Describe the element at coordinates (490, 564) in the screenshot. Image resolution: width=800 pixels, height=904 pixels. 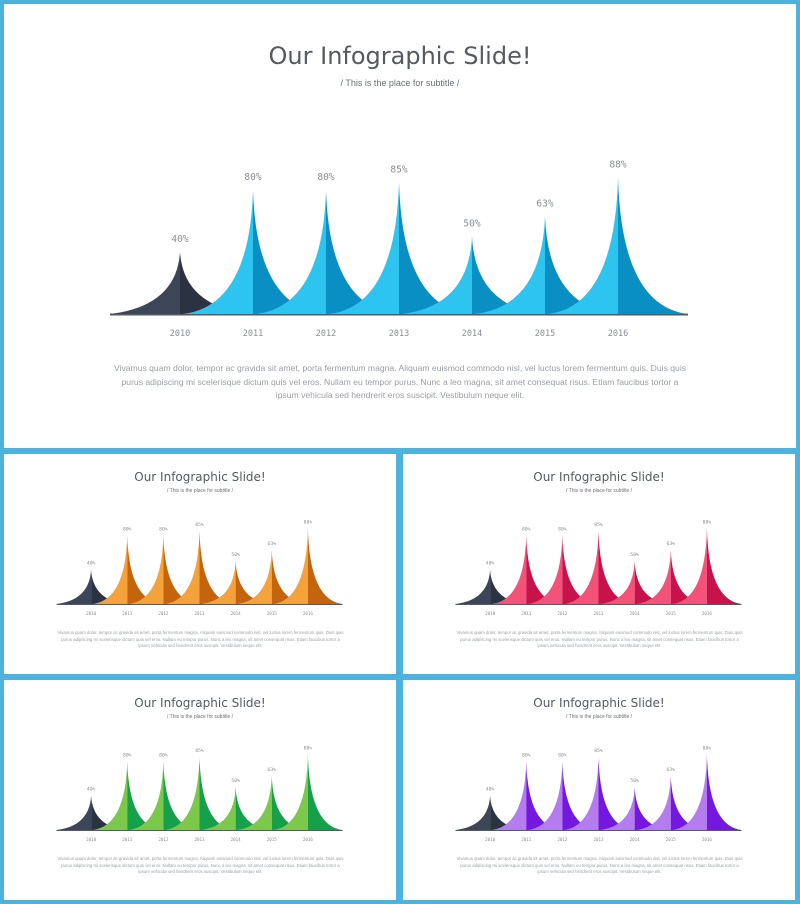
I see `value-label: 40%` at that location.